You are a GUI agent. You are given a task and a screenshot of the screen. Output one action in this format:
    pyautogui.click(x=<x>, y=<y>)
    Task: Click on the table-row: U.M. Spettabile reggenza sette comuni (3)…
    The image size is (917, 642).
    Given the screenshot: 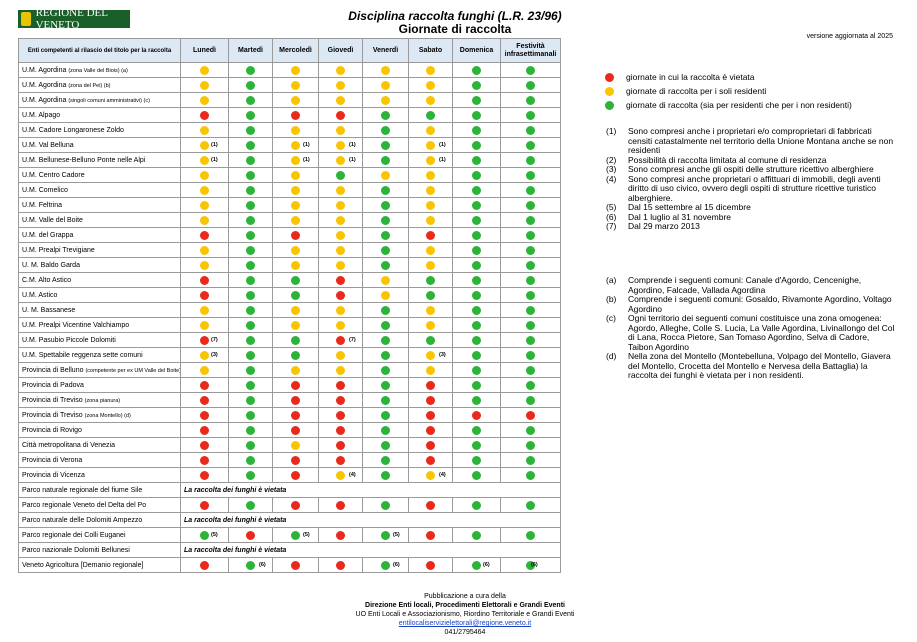 What is the action you would take?
    pyautogui.click(x=289, y=355)
    